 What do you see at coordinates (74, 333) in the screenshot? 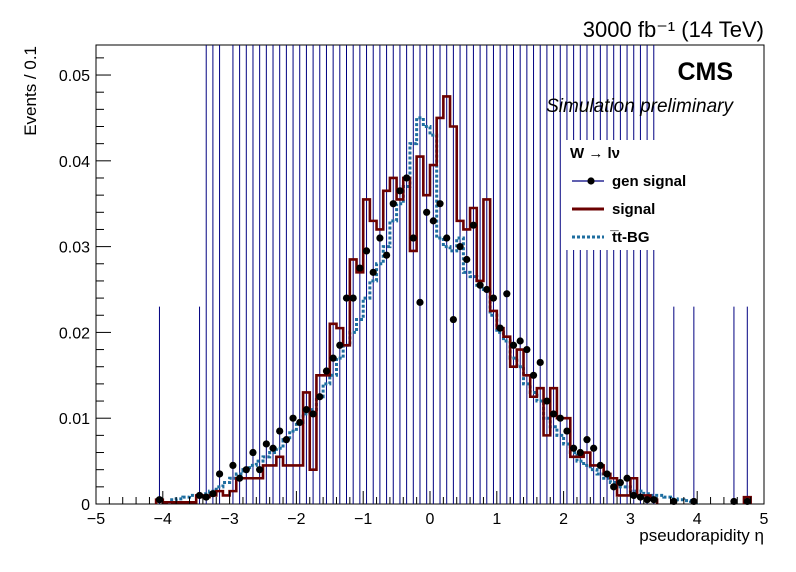
I see `y-tick-label: 0.02` at bounding box center [74, 333].